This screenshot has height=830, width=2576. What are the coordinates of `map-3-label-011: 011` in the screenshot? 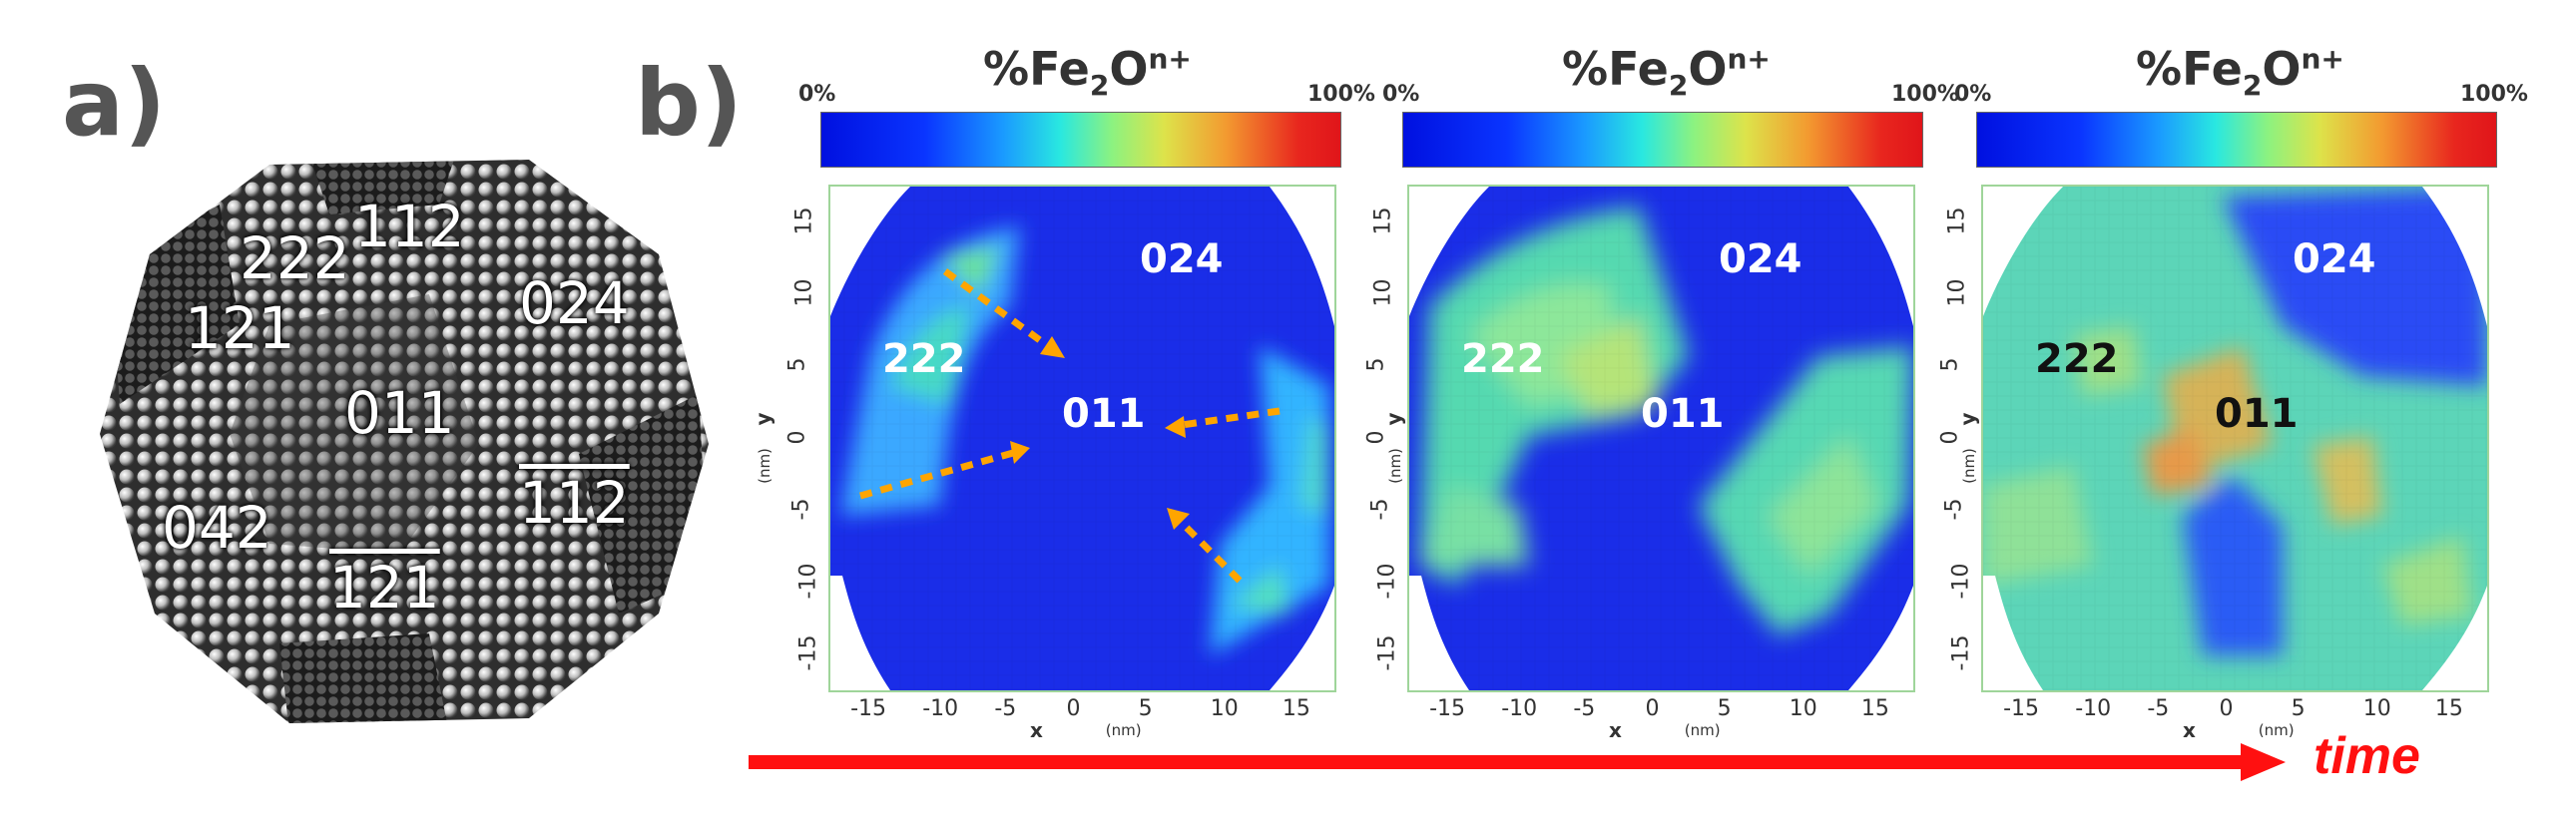 It's located at (2257, 414).